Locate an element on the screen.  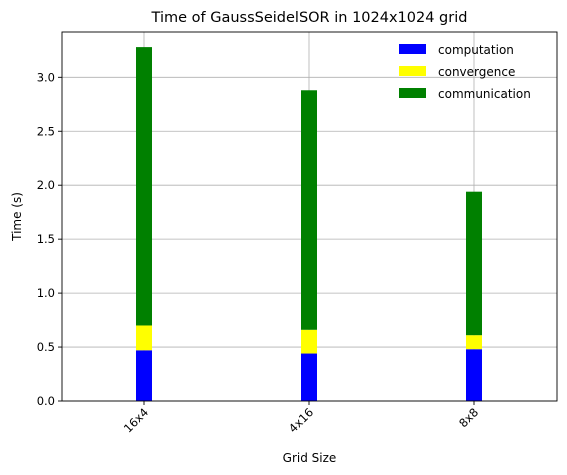
legend-swatch-convergence is located at coordinates (412, 71).